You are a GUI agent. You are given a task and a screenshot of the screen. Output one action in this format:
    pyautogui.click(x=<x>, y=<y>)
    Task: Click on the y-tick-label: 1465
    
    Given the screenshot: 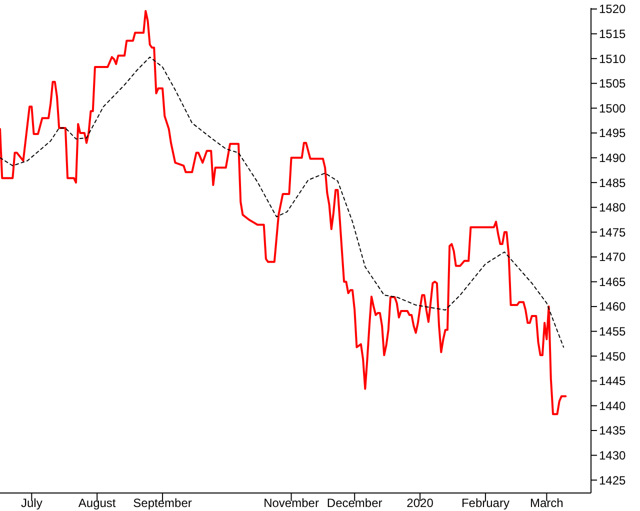 What is the action you would take?
    pyautogui.click(x=612, y=281)
    